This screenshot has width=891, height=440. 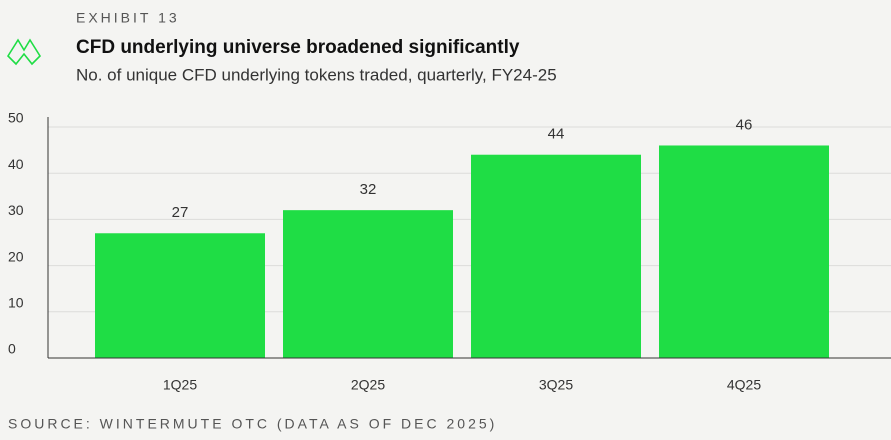 What do you see at coordinates (744, 124) in the screenshot?
I see `value-label: 46` at bounding box center [744, 124].